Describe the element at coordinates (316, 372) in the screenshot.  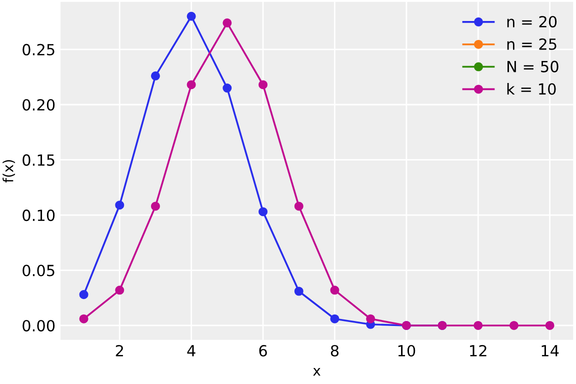
I see `x-axis-title: x` at that location.